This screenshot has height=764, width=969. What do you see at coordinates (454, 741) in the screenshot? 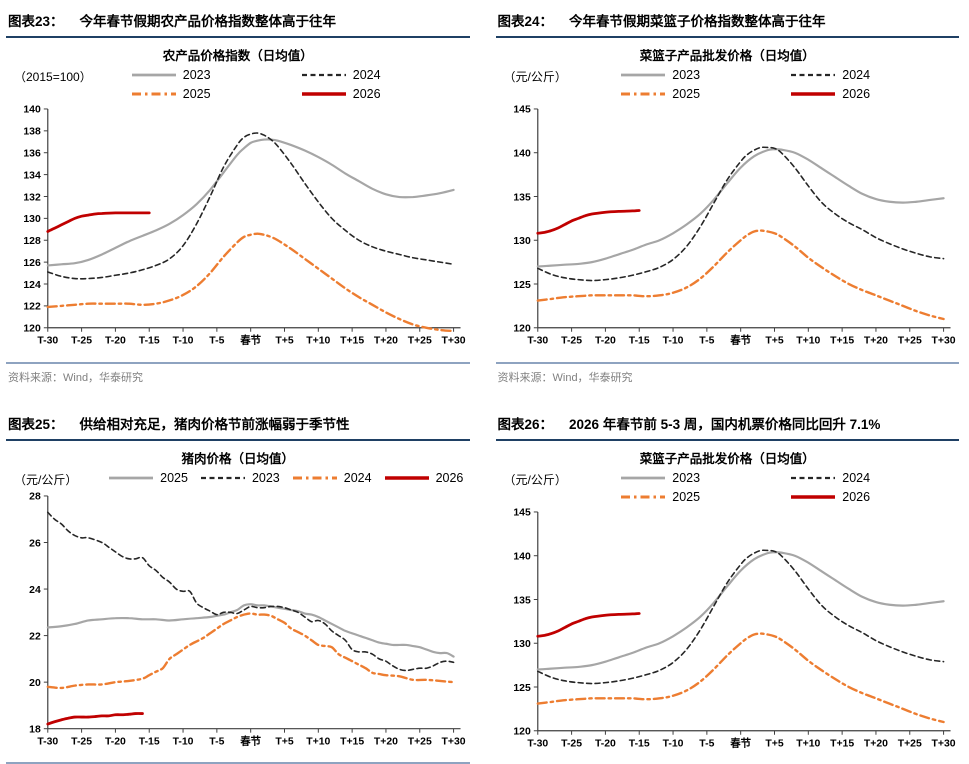
I see `x-tick-label: T+30` at bounding box center [454, 741].